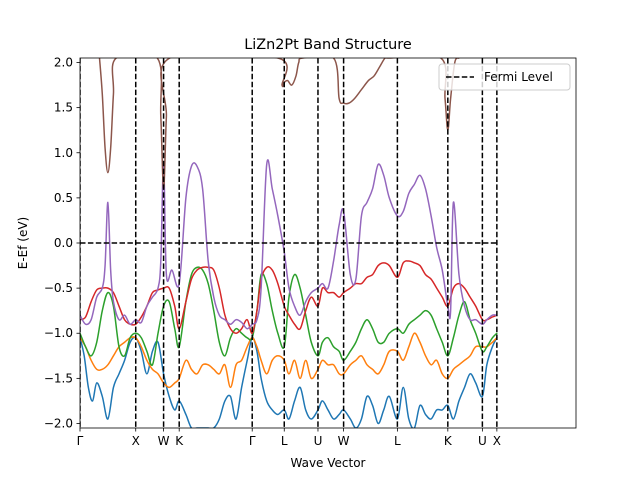 The image size is (640, 485). Describe the element at coordinates (518, 77) in the screenshot. I see `legend-fermi-label: Fermi Level` at that location.